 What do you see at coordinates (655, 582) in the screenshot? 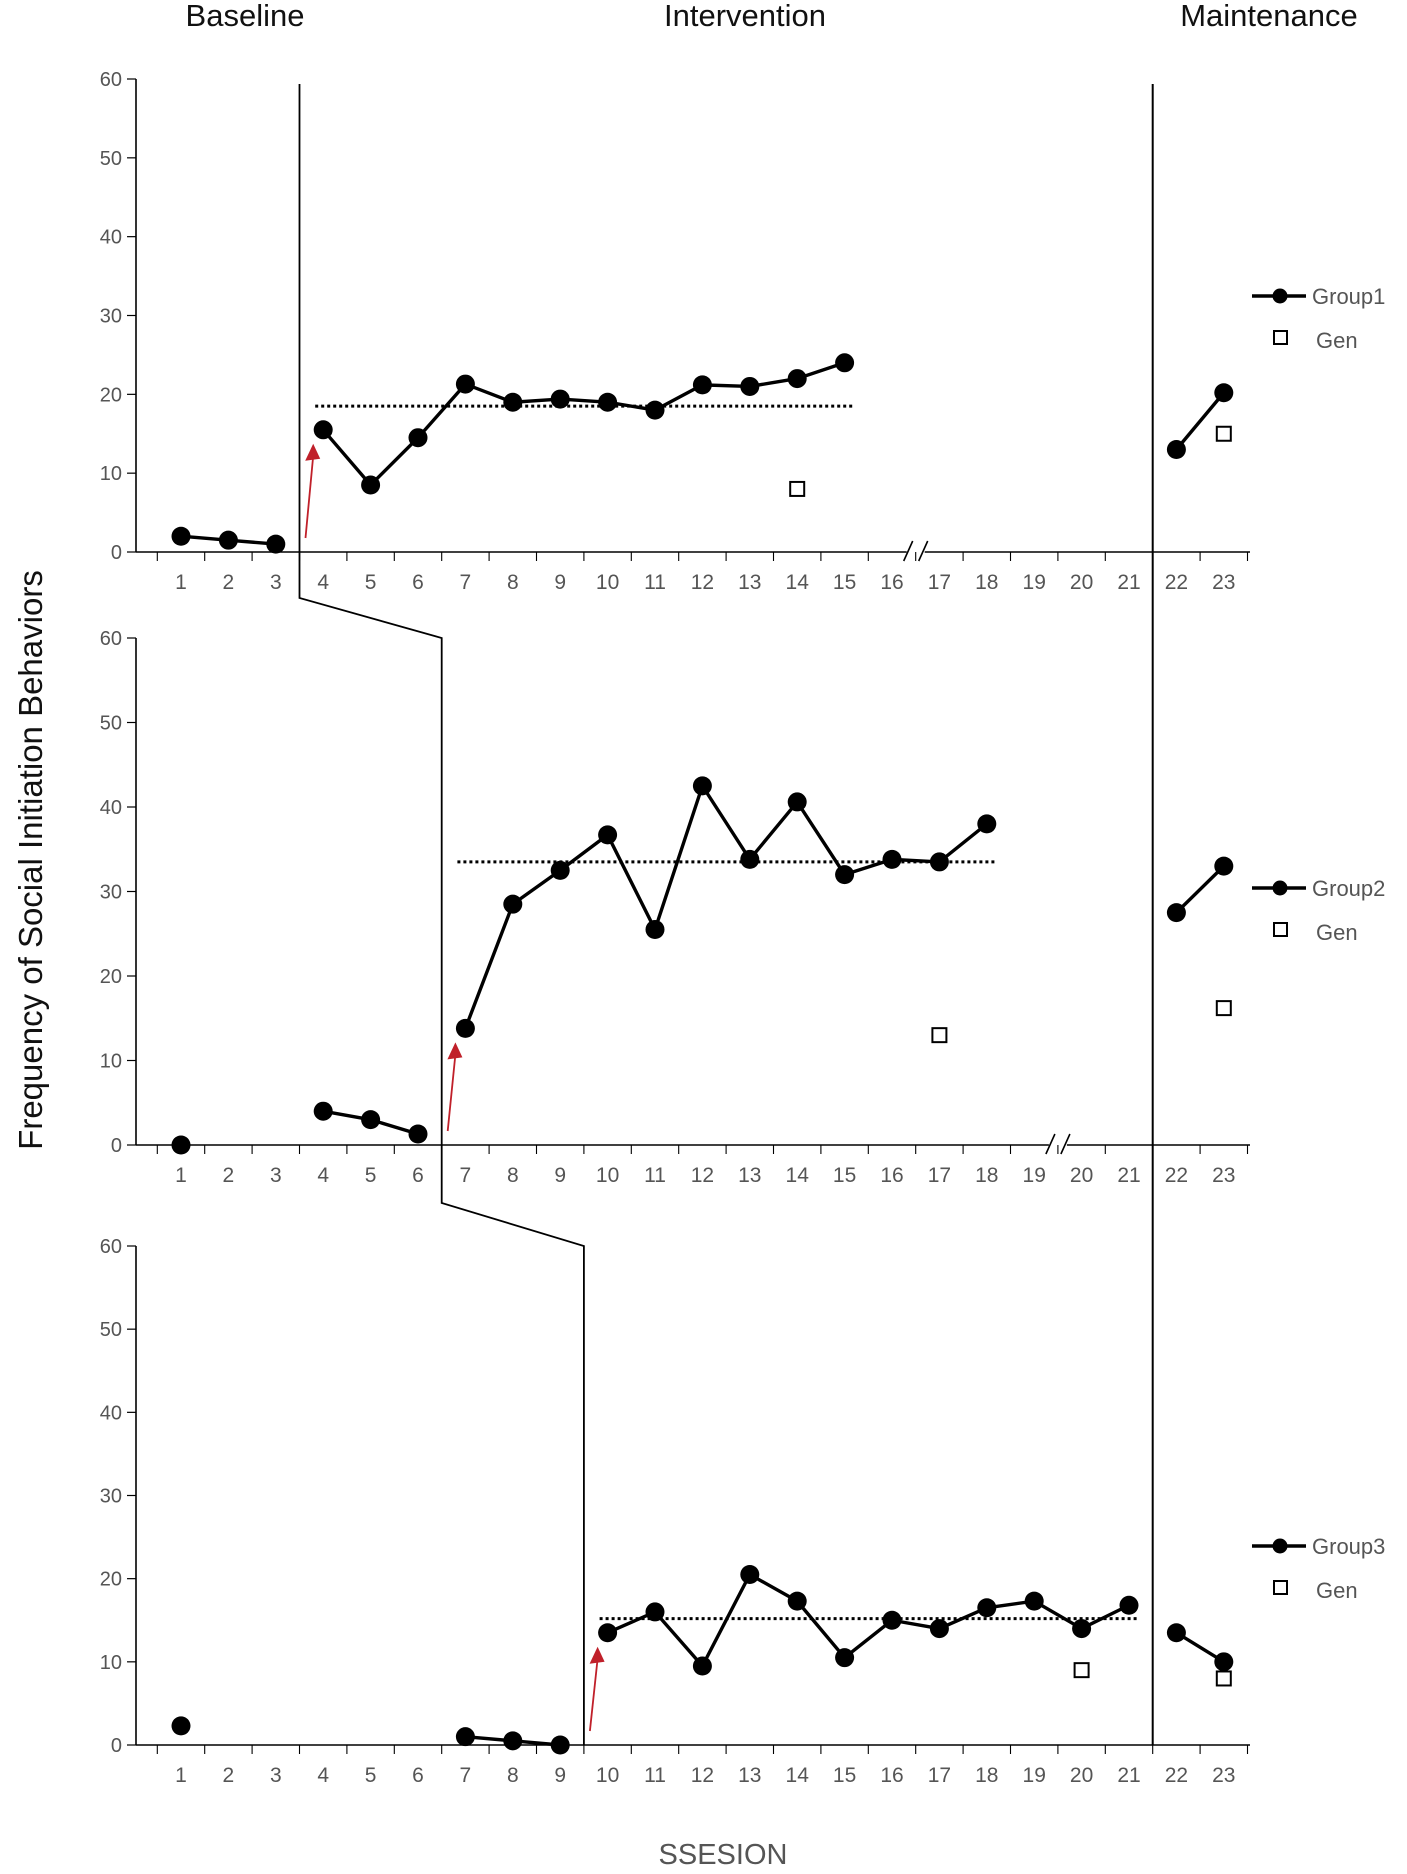
I see `x-tick-label: 11` at bounding box center [655, 582].